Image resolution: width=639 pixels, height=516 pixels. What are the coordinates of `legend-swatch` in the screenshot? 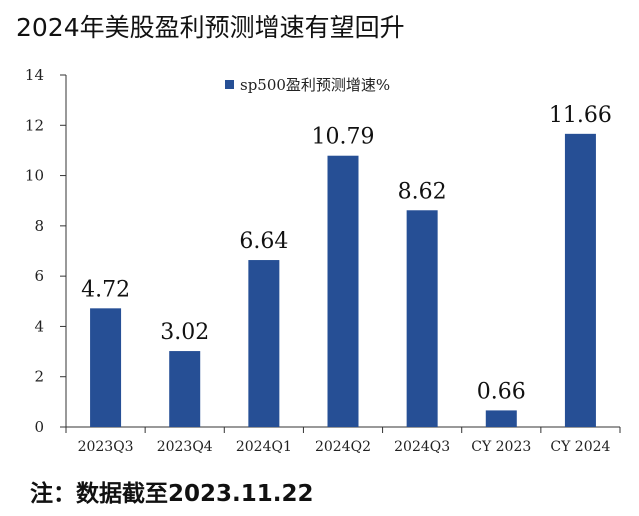 It's located at (229, 84).